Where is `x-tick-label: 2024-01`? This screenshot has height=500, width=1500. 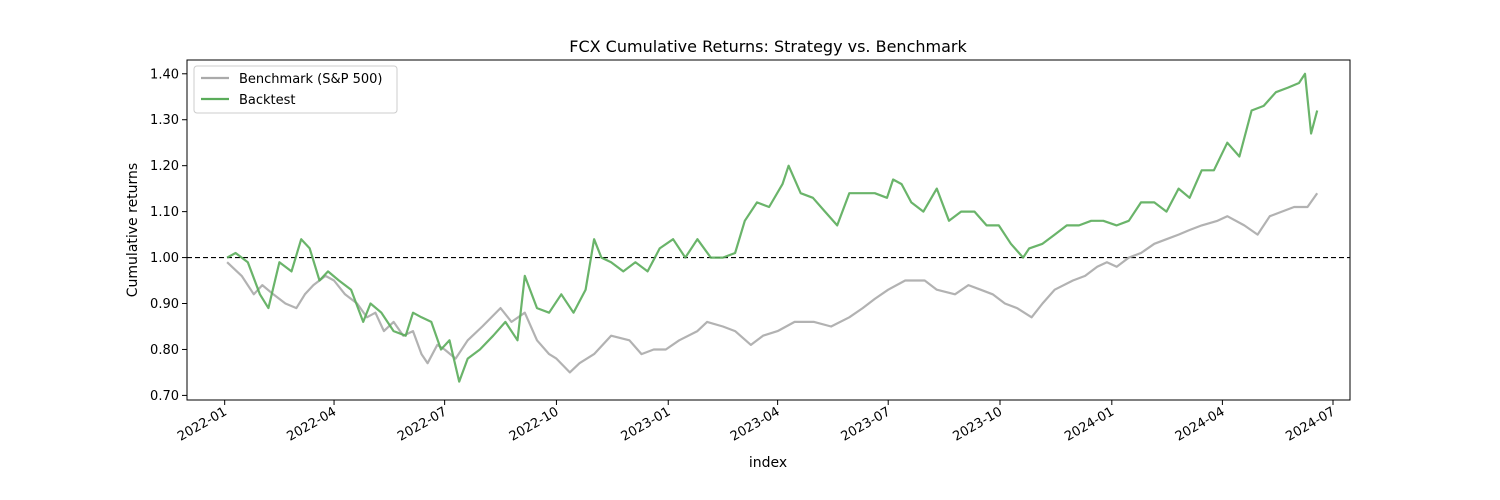 x-tick-label: 2024-01 is located at coordinates (1089, 424).